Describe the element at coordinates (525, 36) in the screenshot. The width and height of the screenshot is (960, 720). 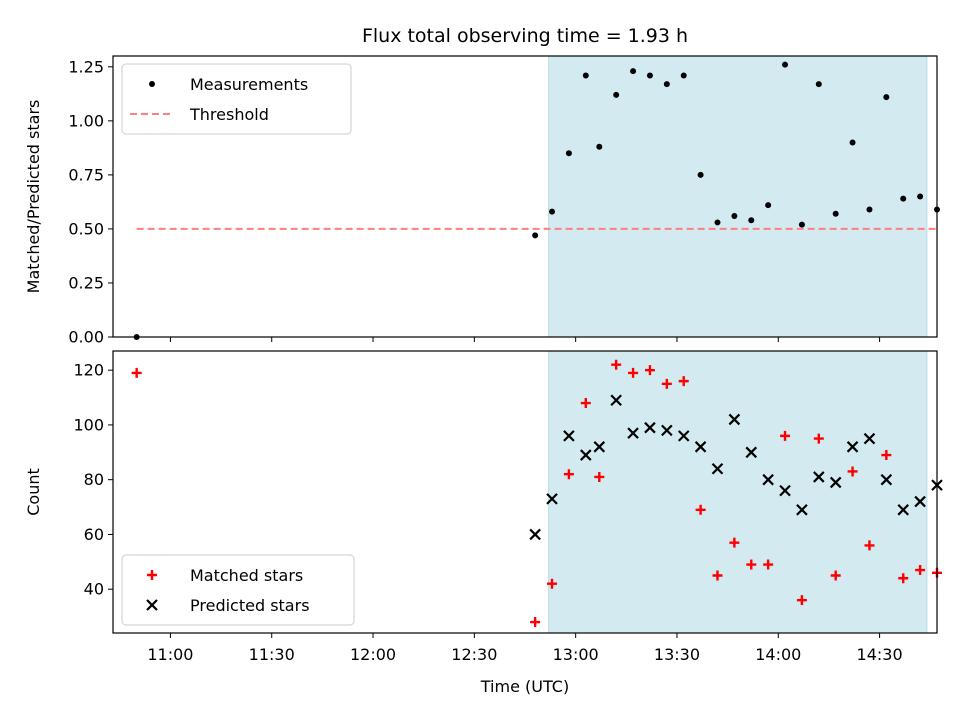
I see `chart-title: Flux total observing time = 1.93 h` at that location.